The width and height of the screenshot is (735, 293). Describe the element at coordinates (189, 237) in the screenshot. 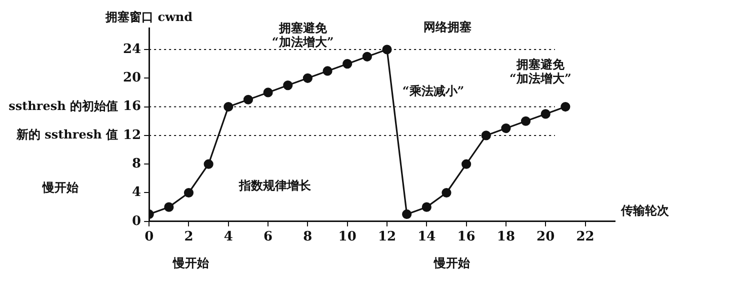

I see `x-tick-label: 2` at that location.